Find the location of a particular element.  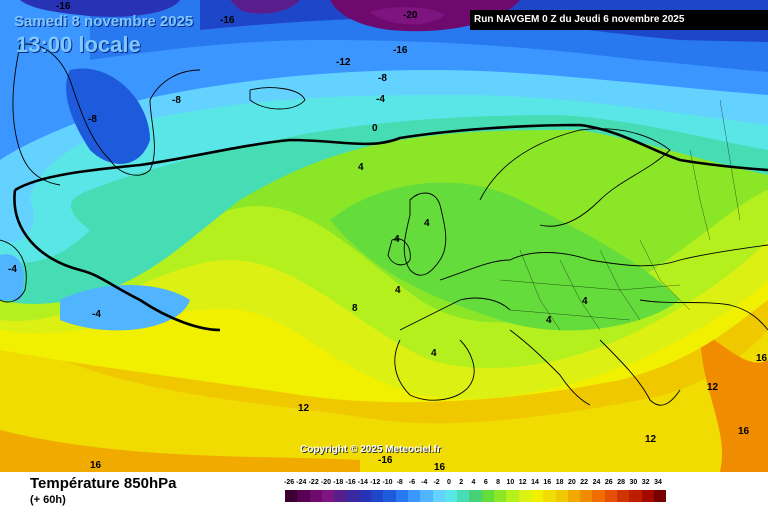

legend-tick-label: -6 is located at coordinates (412, 482).